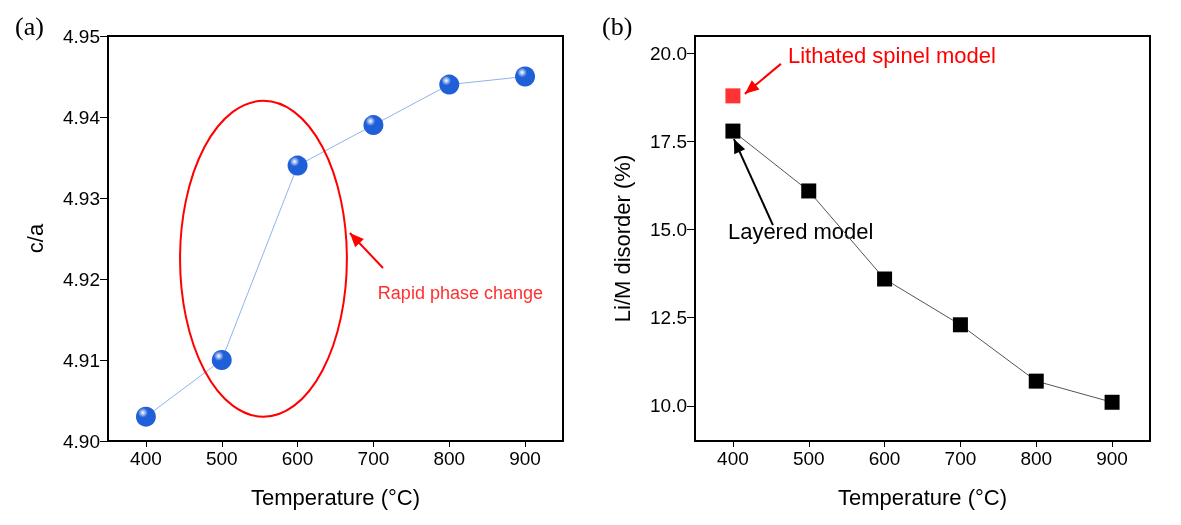 This screenshot has height=525, width=1181. Describe the element at coordinates (622, 238) in the screenshot. I see `y-axis-title: Li/M disorder (%)` at that location.